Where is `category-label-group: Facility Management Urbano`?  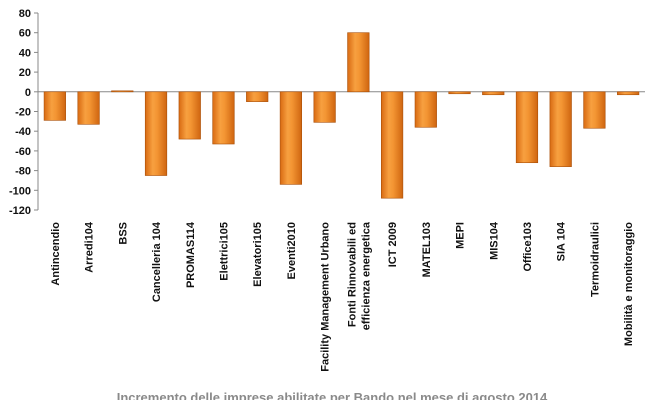
category-label-group: Facility Management Urbano is located at coordinates (326, 297).